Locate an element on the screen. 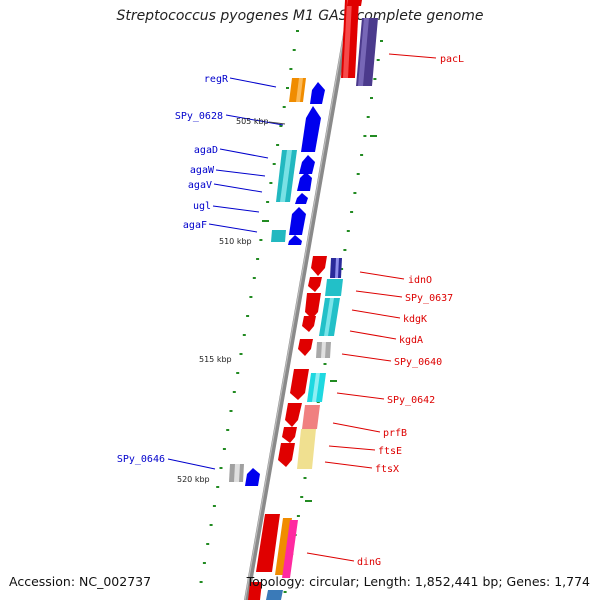 The image size is (600, 600). gene-label-ftsX: ftsX is located at coordinates (387, 469).